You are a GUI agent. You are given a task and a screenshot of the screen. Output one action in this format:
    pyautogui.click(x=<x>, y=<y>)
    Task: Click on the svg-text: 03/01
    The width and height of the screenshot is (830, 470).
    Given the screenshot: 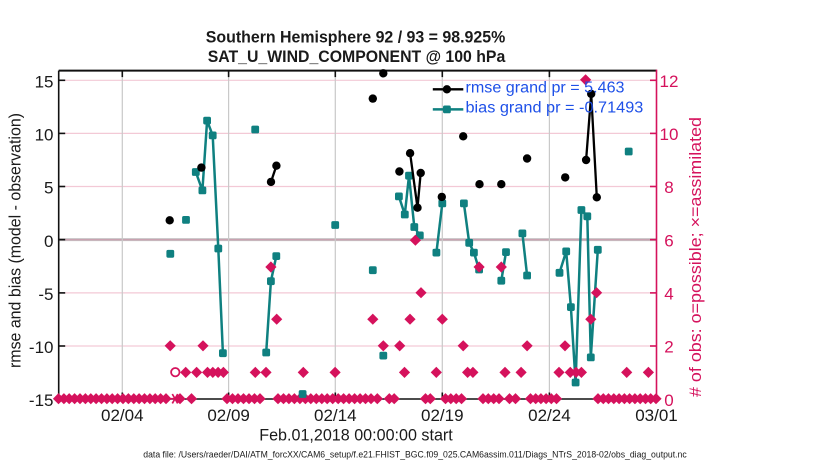 What is the action you would take?
    pyautogui.click(x=656, y=415)
    